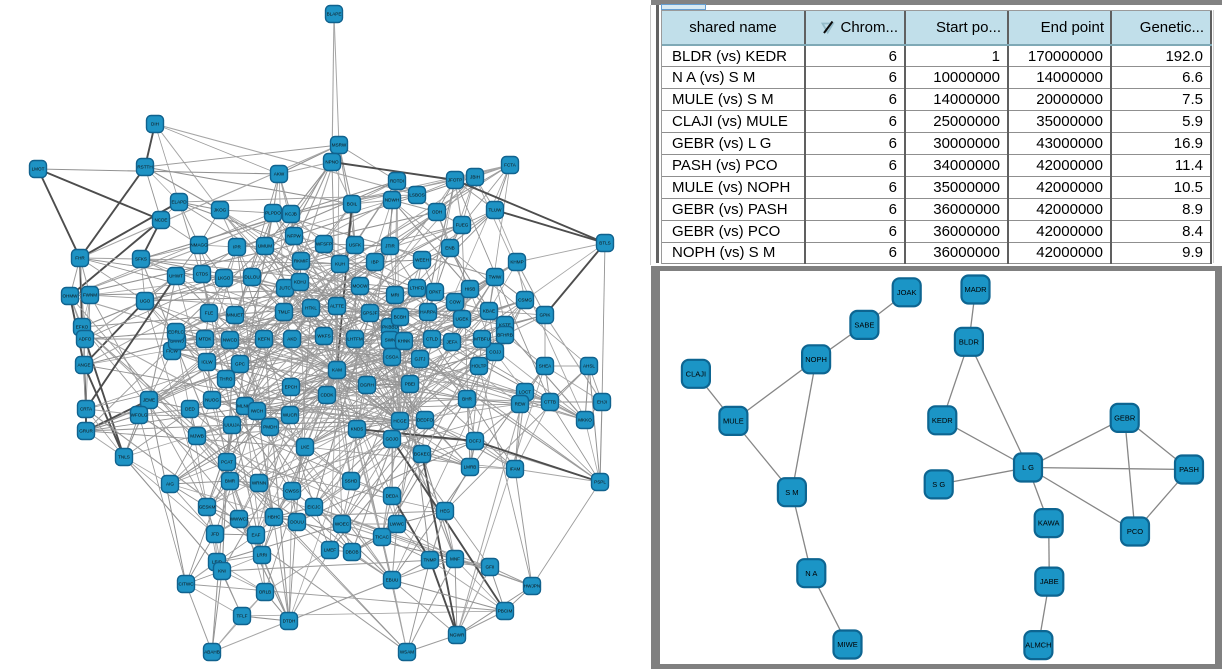 This screenshot has width=1222, height=669. What do you see at coordinates (38, 169) in the screenshot?
I see `svg-text: LMOT` at bounding box center [38, 169].